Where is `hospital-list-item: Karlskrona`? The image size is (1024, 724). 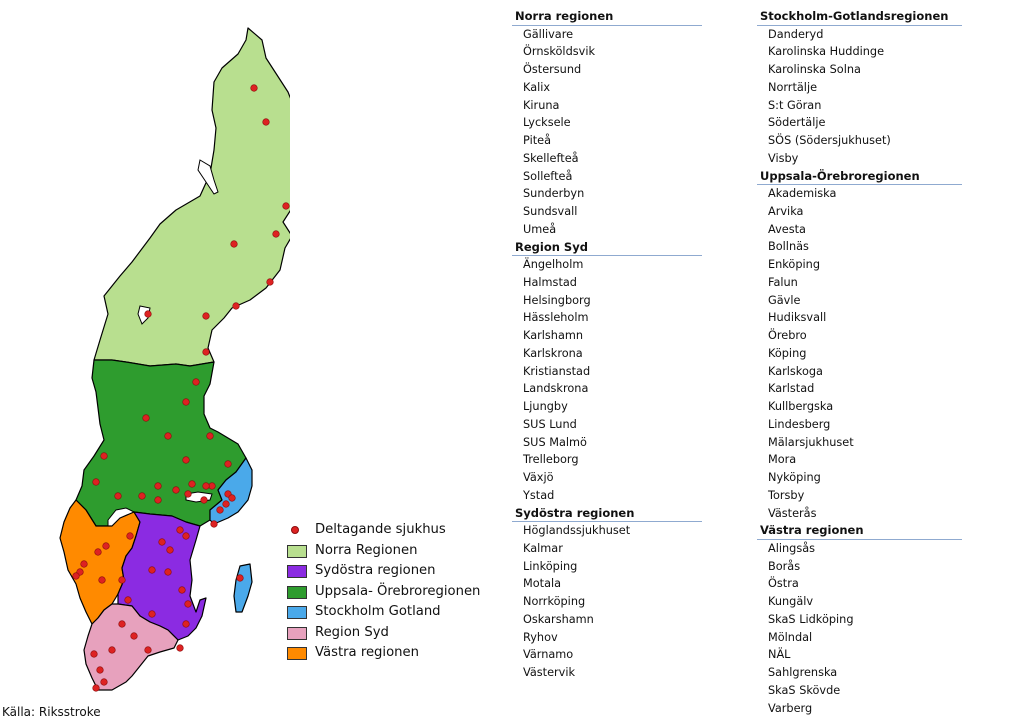
hospital-list-item: Karlskrona is located at coordinates (553, 353).